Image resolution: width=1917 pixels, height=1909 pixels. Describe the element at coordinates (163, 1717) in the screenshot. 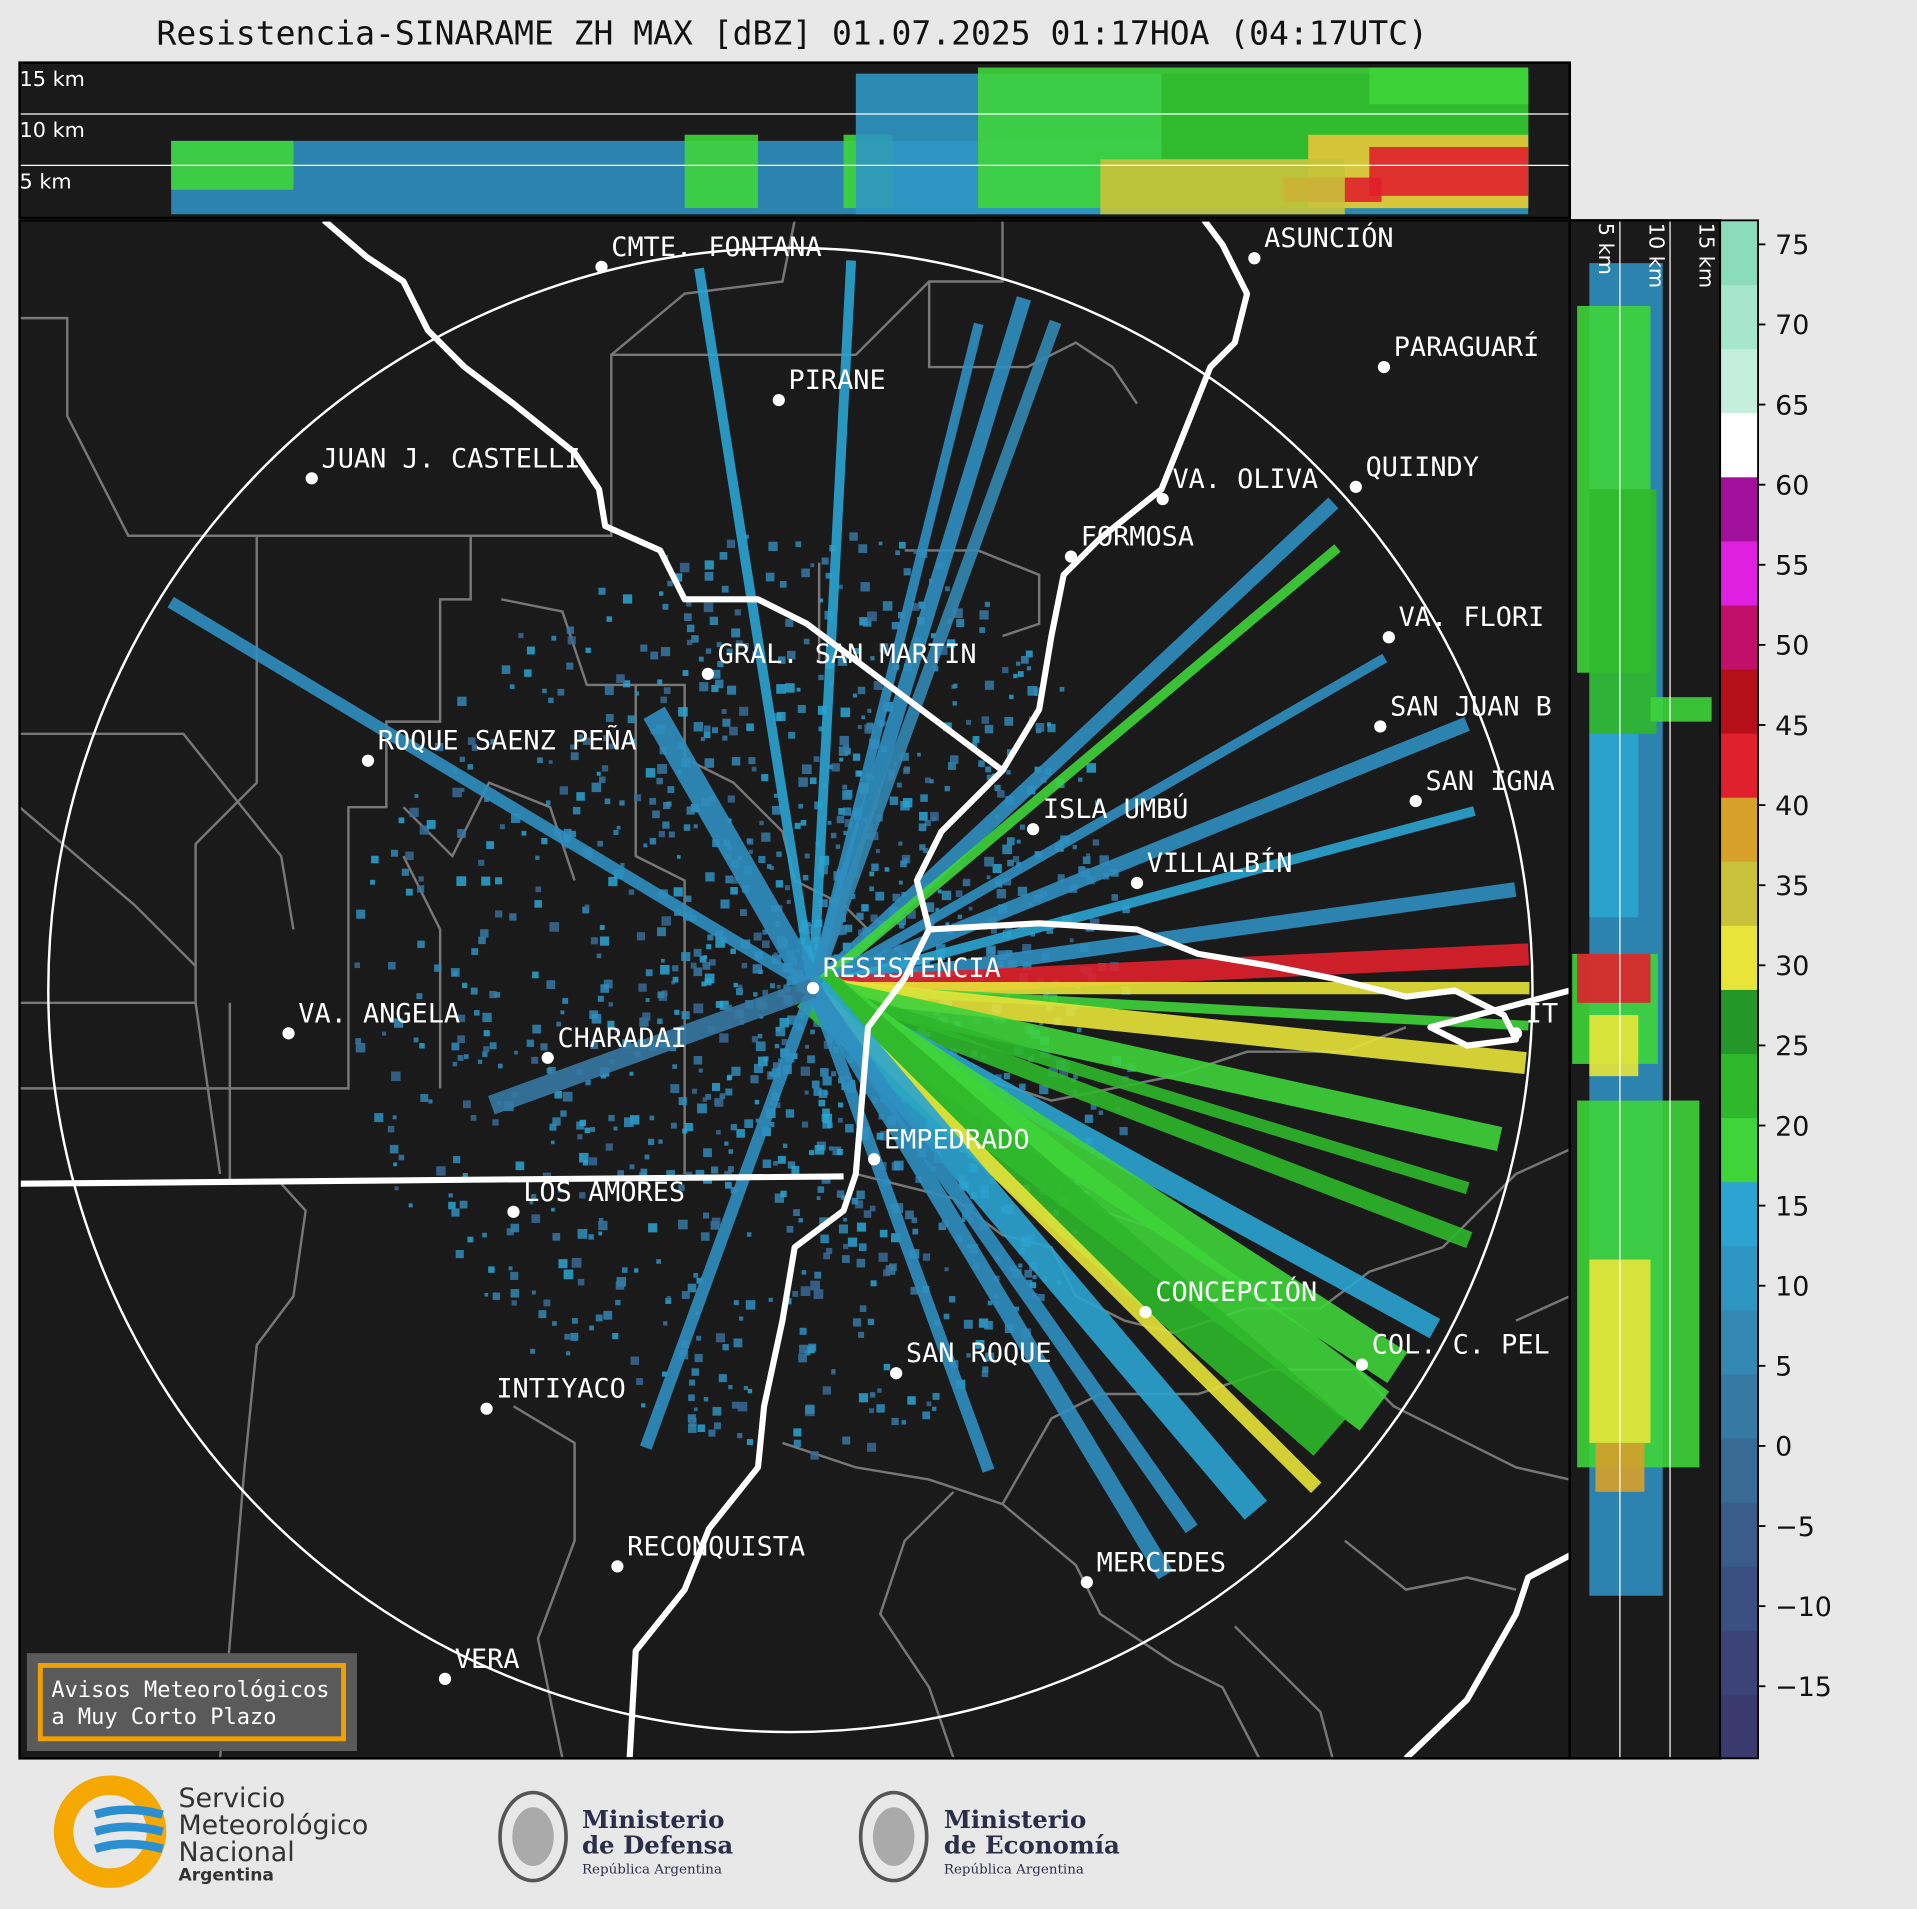

I see `warning-text: a Muy Corto Plazo` at that location.